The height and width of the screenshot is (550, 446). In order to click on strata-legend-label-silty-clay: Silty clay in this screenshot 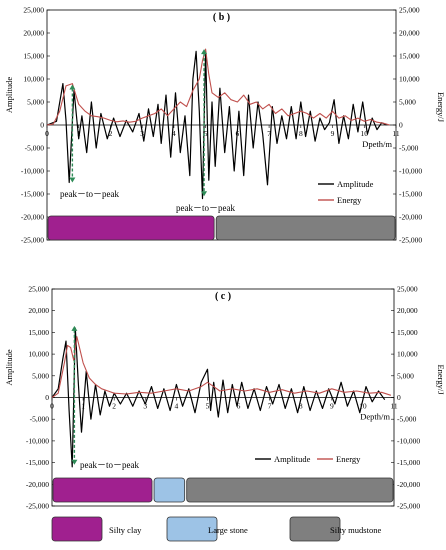, I will do `click(125, 530)`.